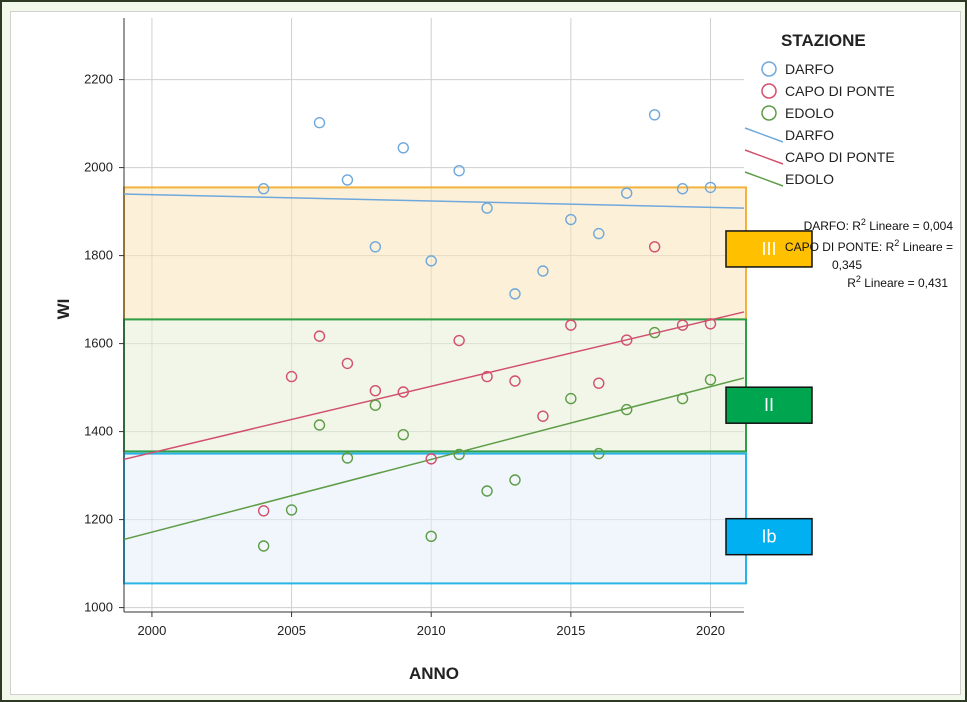 The height and width of the screenshot is (702, 967). What do you see at coordinates (840, 91) in the screenshot?
I see `legend-marker-label: CAPO DI PONTE` at bounding box center [840, 91].